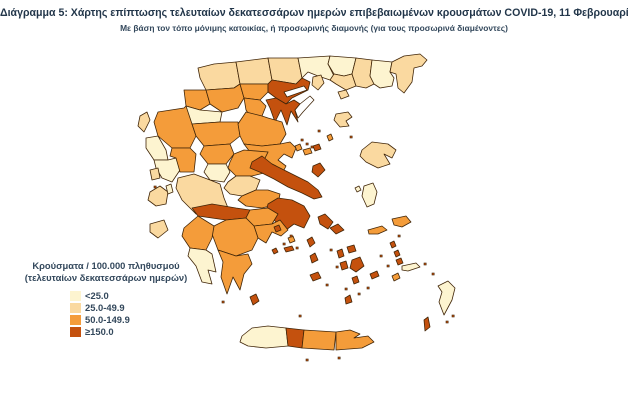  Describe the element at coordinates (106, 278) in the screenshot. I see `legend-title-line2: (τελευταίων δεκατεσσάρων ημερών)` at that location.